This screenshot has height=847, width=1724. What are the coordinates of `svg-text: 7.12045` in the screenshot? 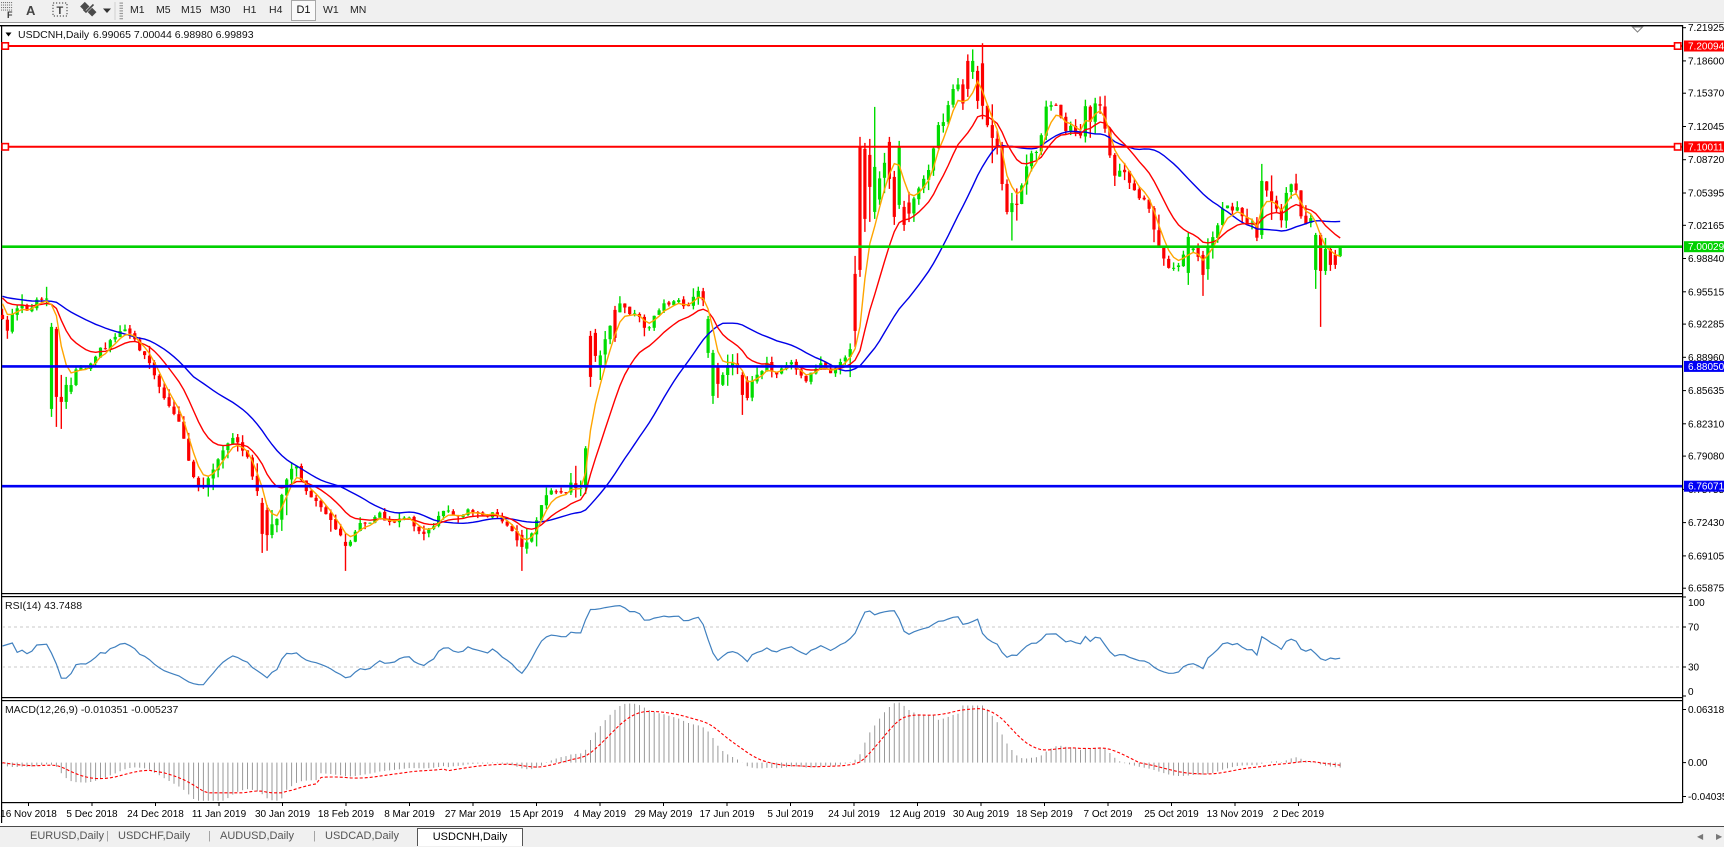 It's located at (1706, 127).